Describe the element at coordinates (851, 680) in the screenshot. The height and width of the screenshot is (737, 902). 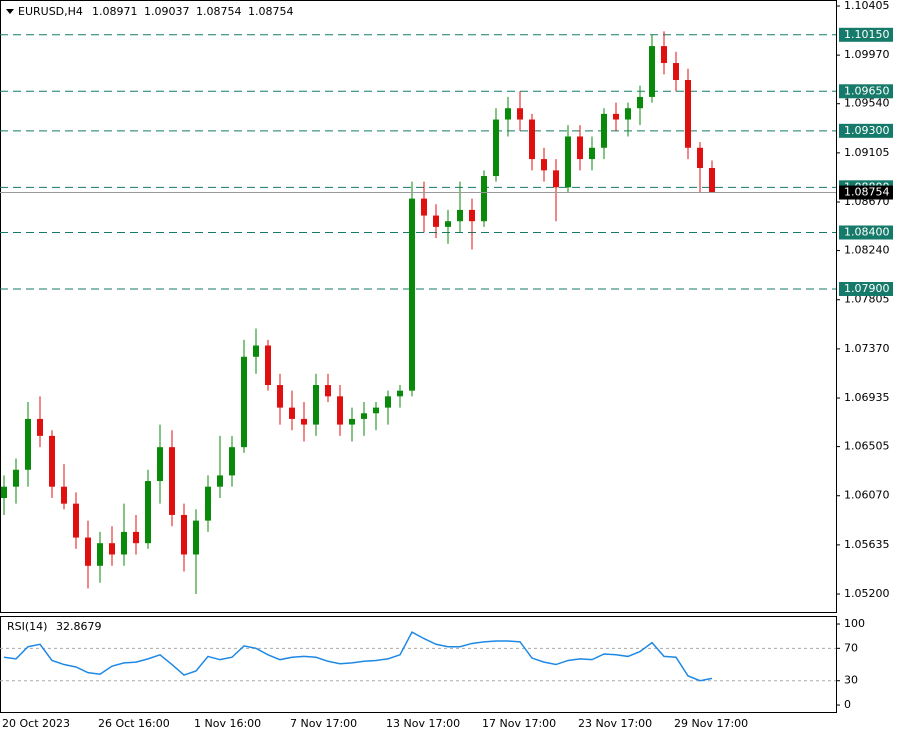
I see `y-tick-label: 30` at that location.